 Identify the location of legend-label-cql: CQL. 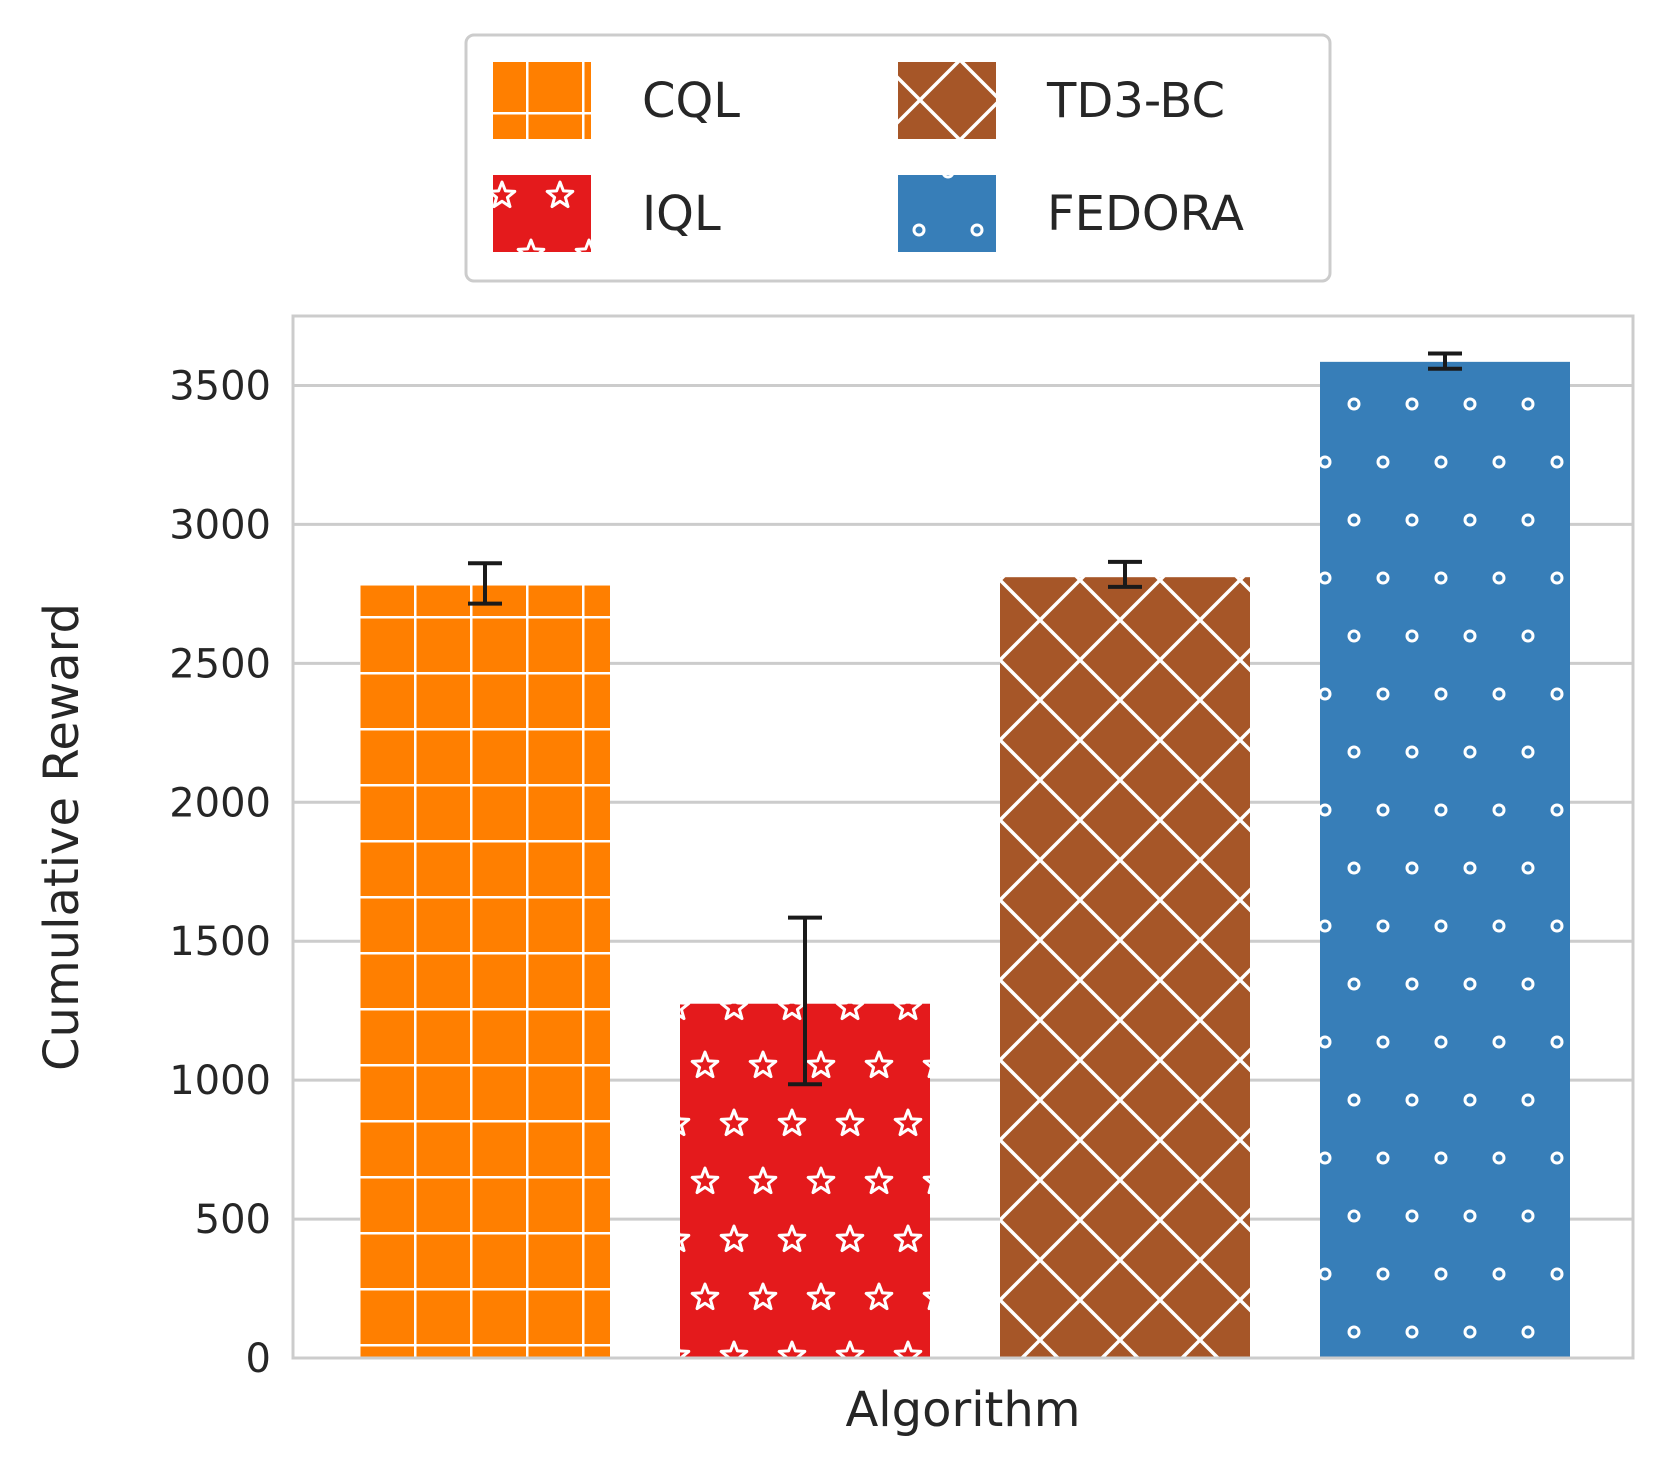
(691, 101).